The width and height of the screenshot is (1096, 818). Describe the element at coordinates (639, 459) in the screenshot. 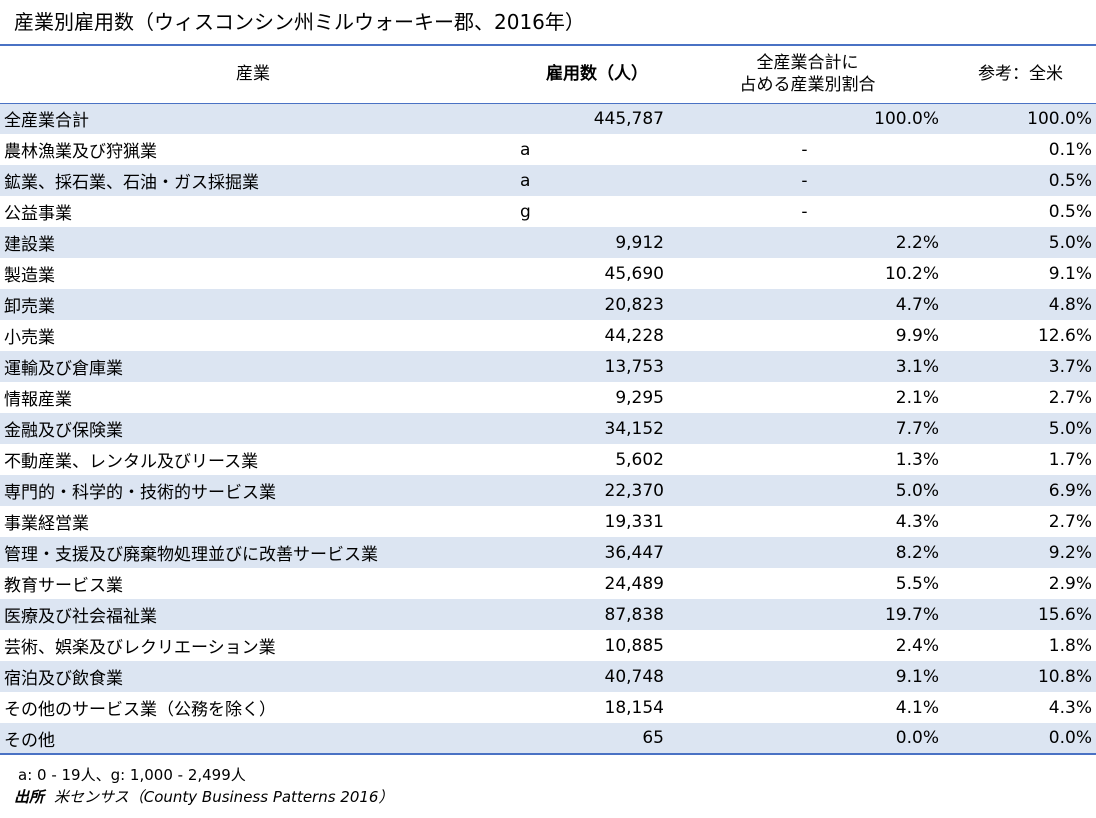

I see `cell-employment-value: 5,602` at that location.